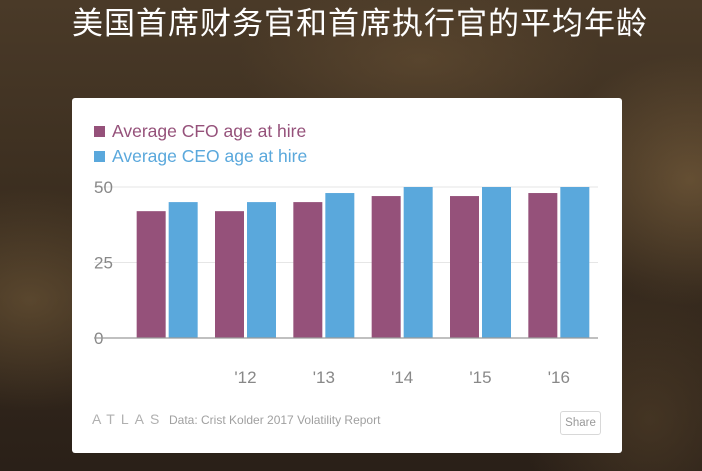  What do you see at coordinates (209, 131) in the screenshot?
I see `legend-label-cfo: Average CFO age at hire` at bounding box center [209, 131].